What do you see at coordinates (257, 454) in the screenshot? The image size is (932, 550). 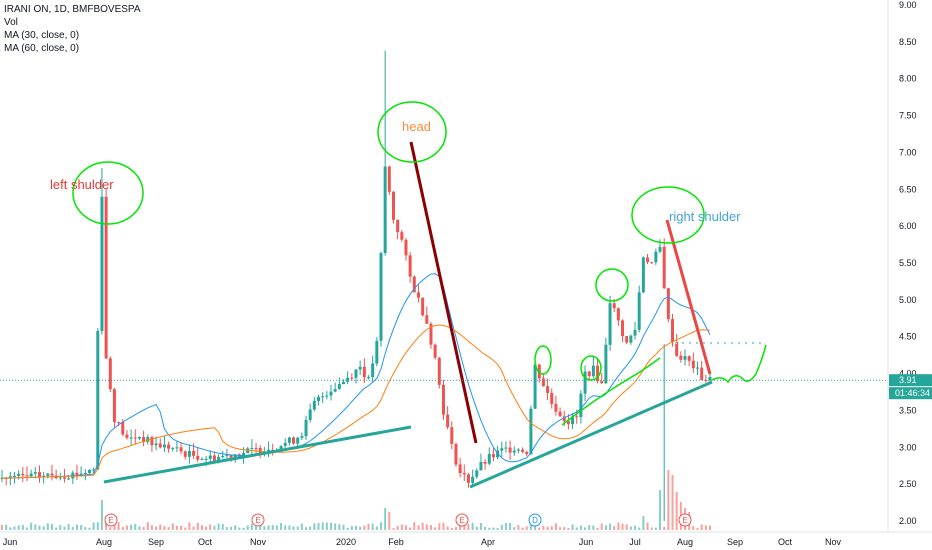 I see `trendline-left-support` at bounding box center [257, 454].